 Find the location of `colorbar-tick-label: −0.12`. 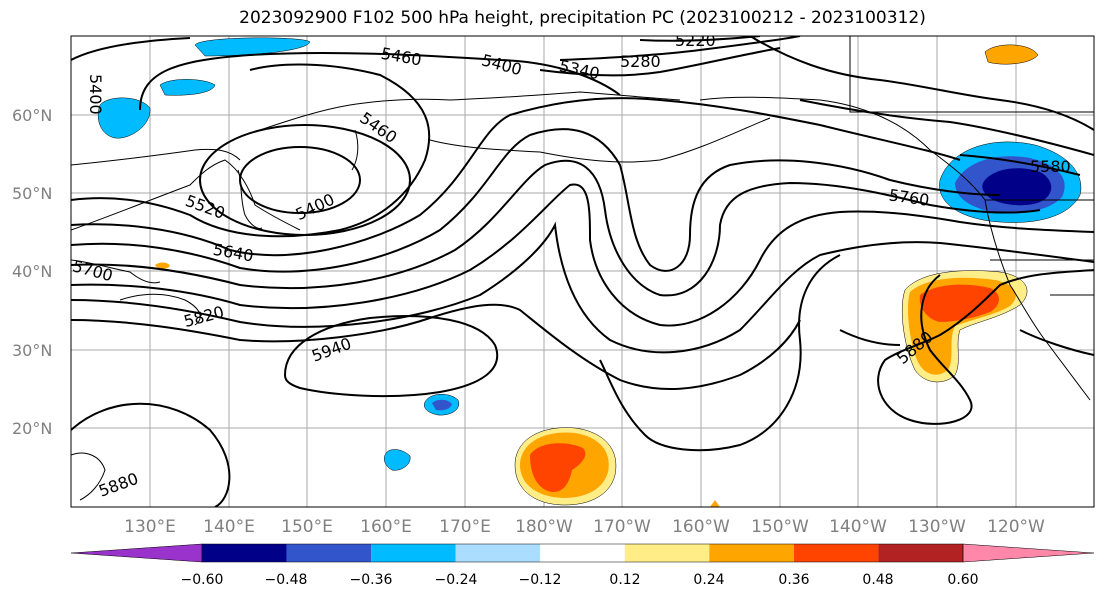

colorbar-tick-label: −0.12 is located at coordinates (540, 580).